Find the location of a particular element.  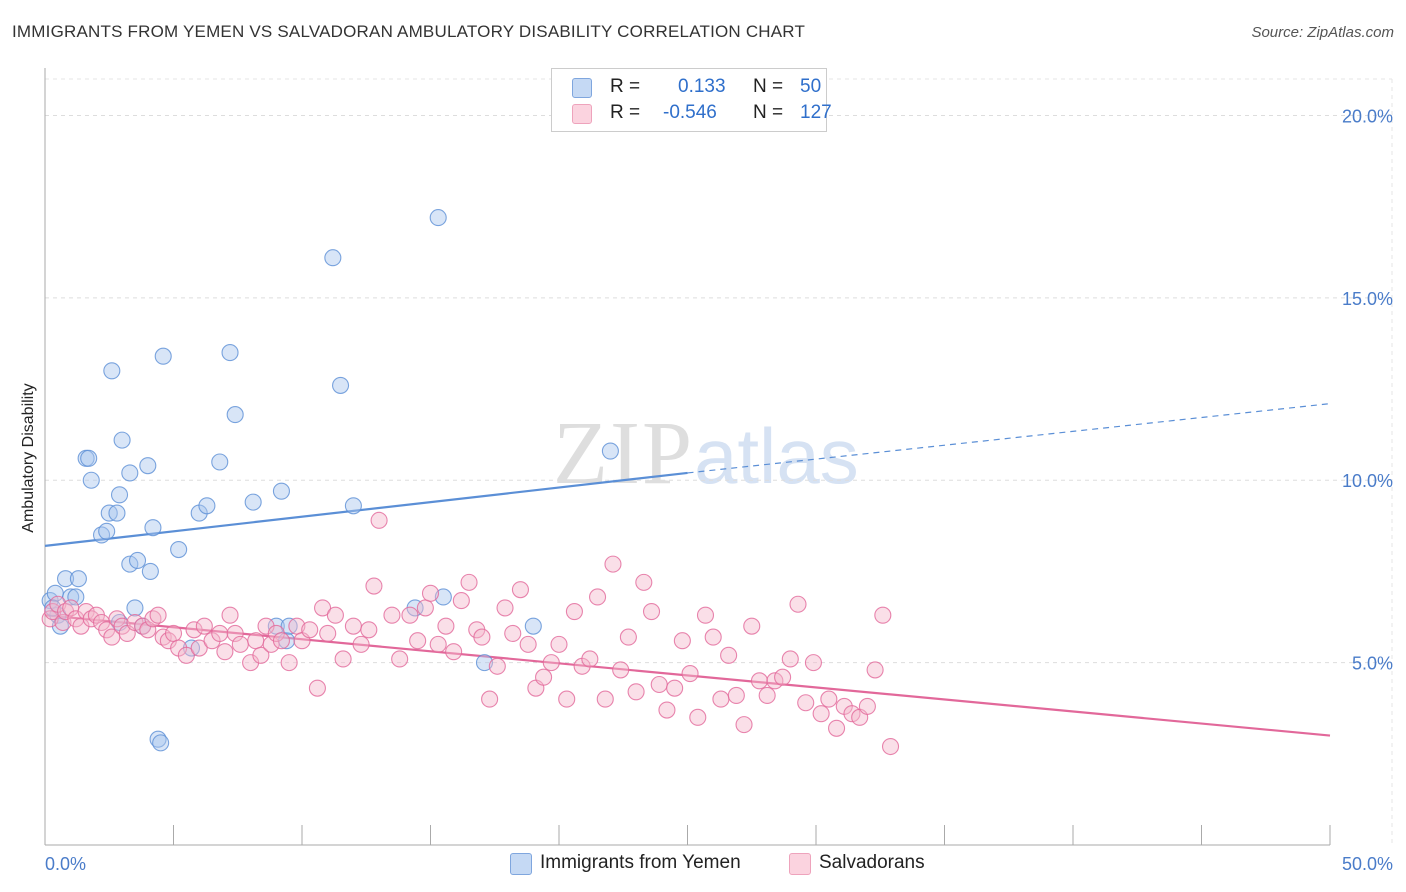

bottom-legend-swatch-yemen is located at coordinates (521, 864).